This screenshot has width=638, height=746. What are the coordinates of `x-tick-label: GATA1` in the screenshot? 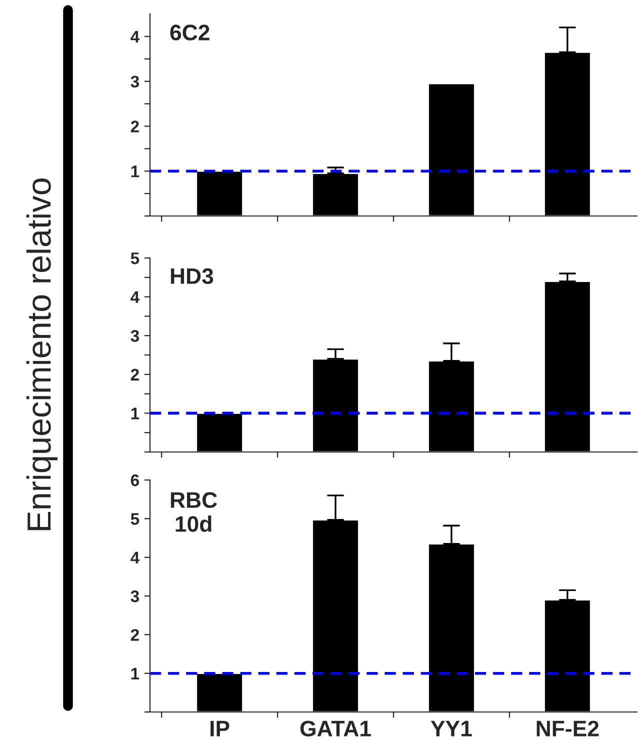 It's located at (335, 728).